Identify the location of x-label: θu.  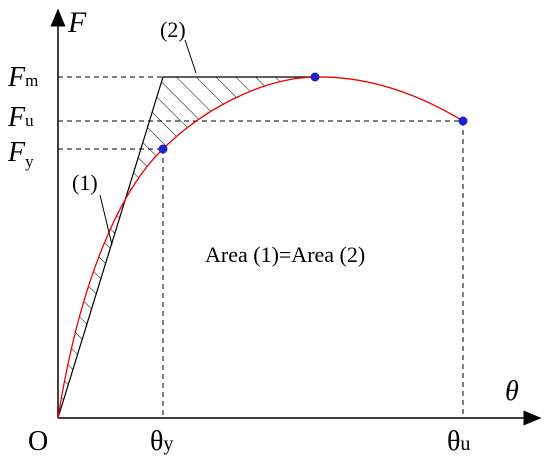
(458, 441).